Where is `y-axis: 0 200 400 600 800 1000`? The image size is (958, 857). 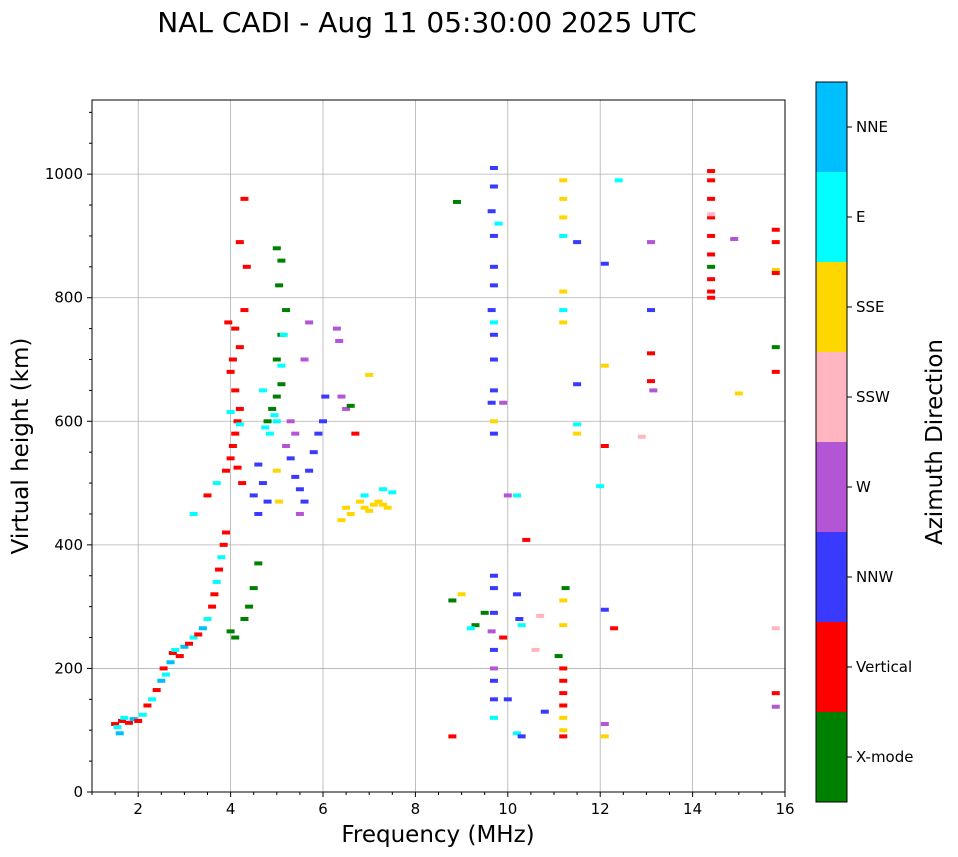
y-axis: 0 200 400 600 800 1000 is located at coordinates (68, 456).